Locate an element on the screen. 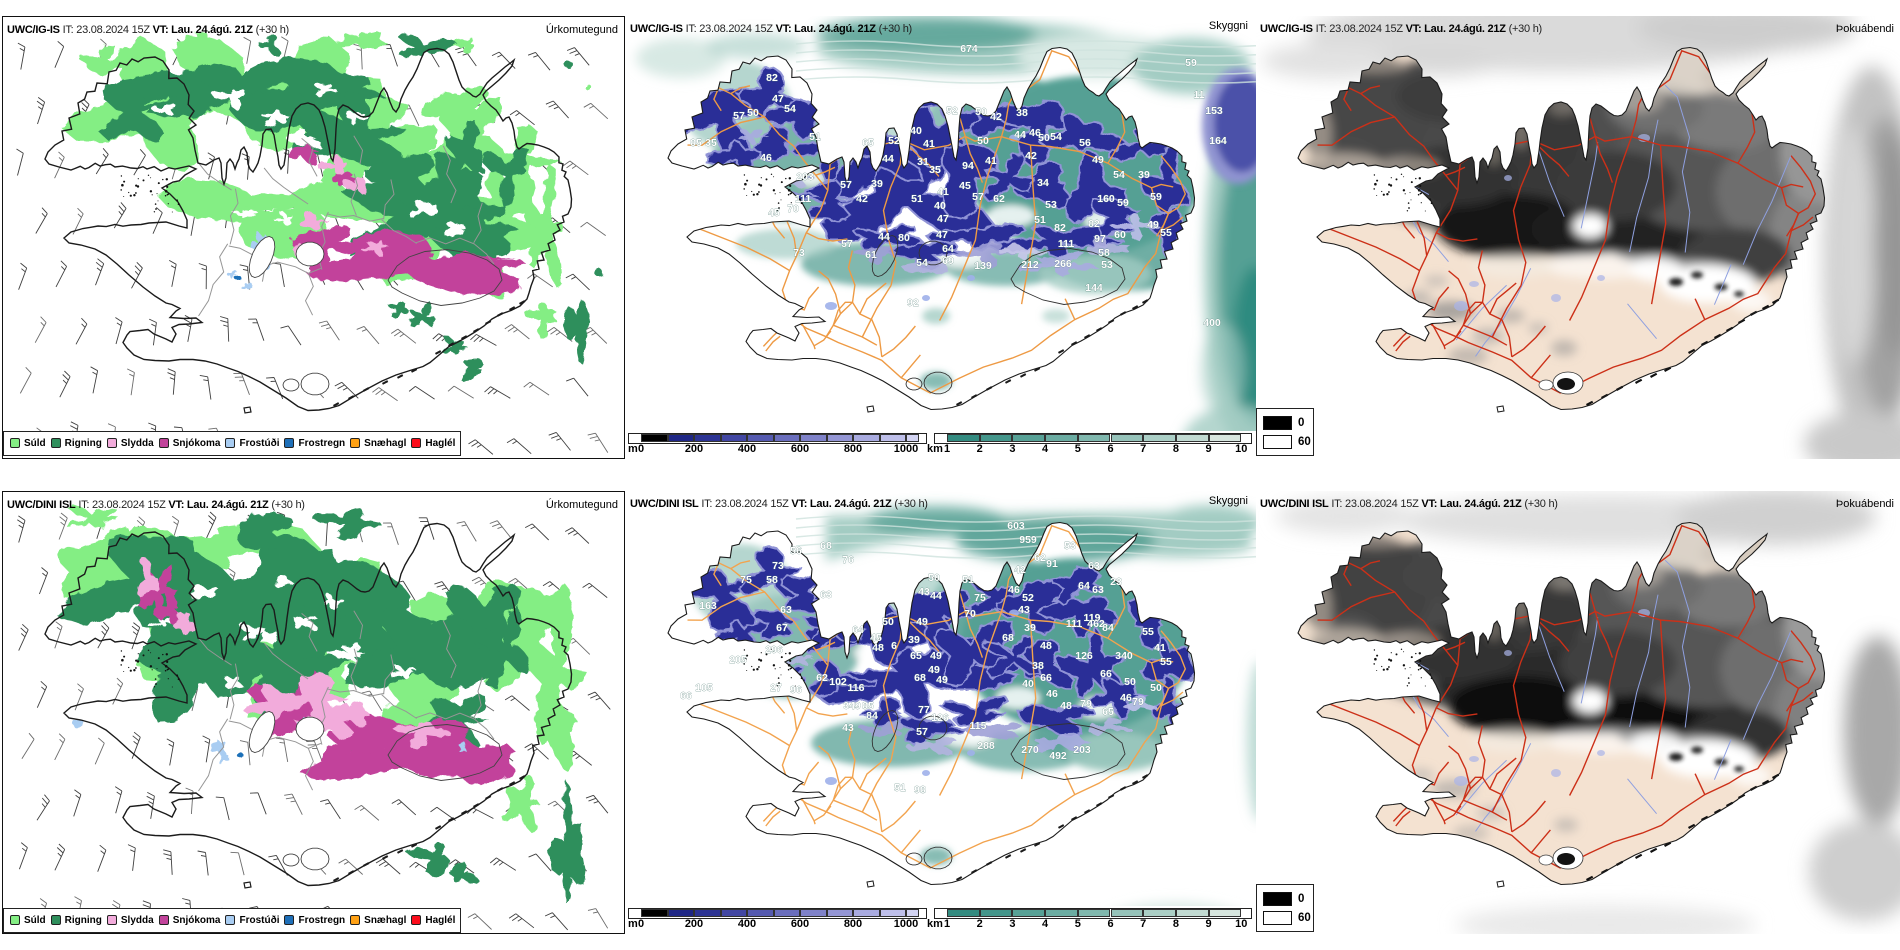 The height and width of the screenshot is (950, 1900). svg-text: 77 is located at coordinates (924, 710).